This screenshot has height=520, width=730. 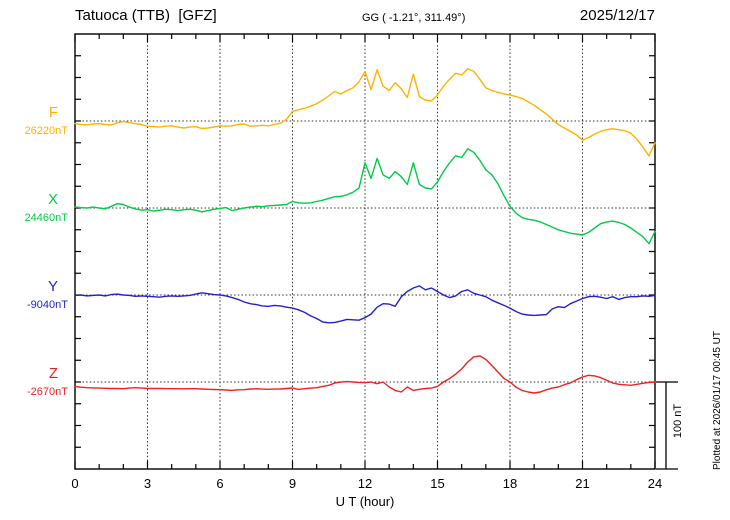 I want to click on trace-y, so click(x=365, y=304).